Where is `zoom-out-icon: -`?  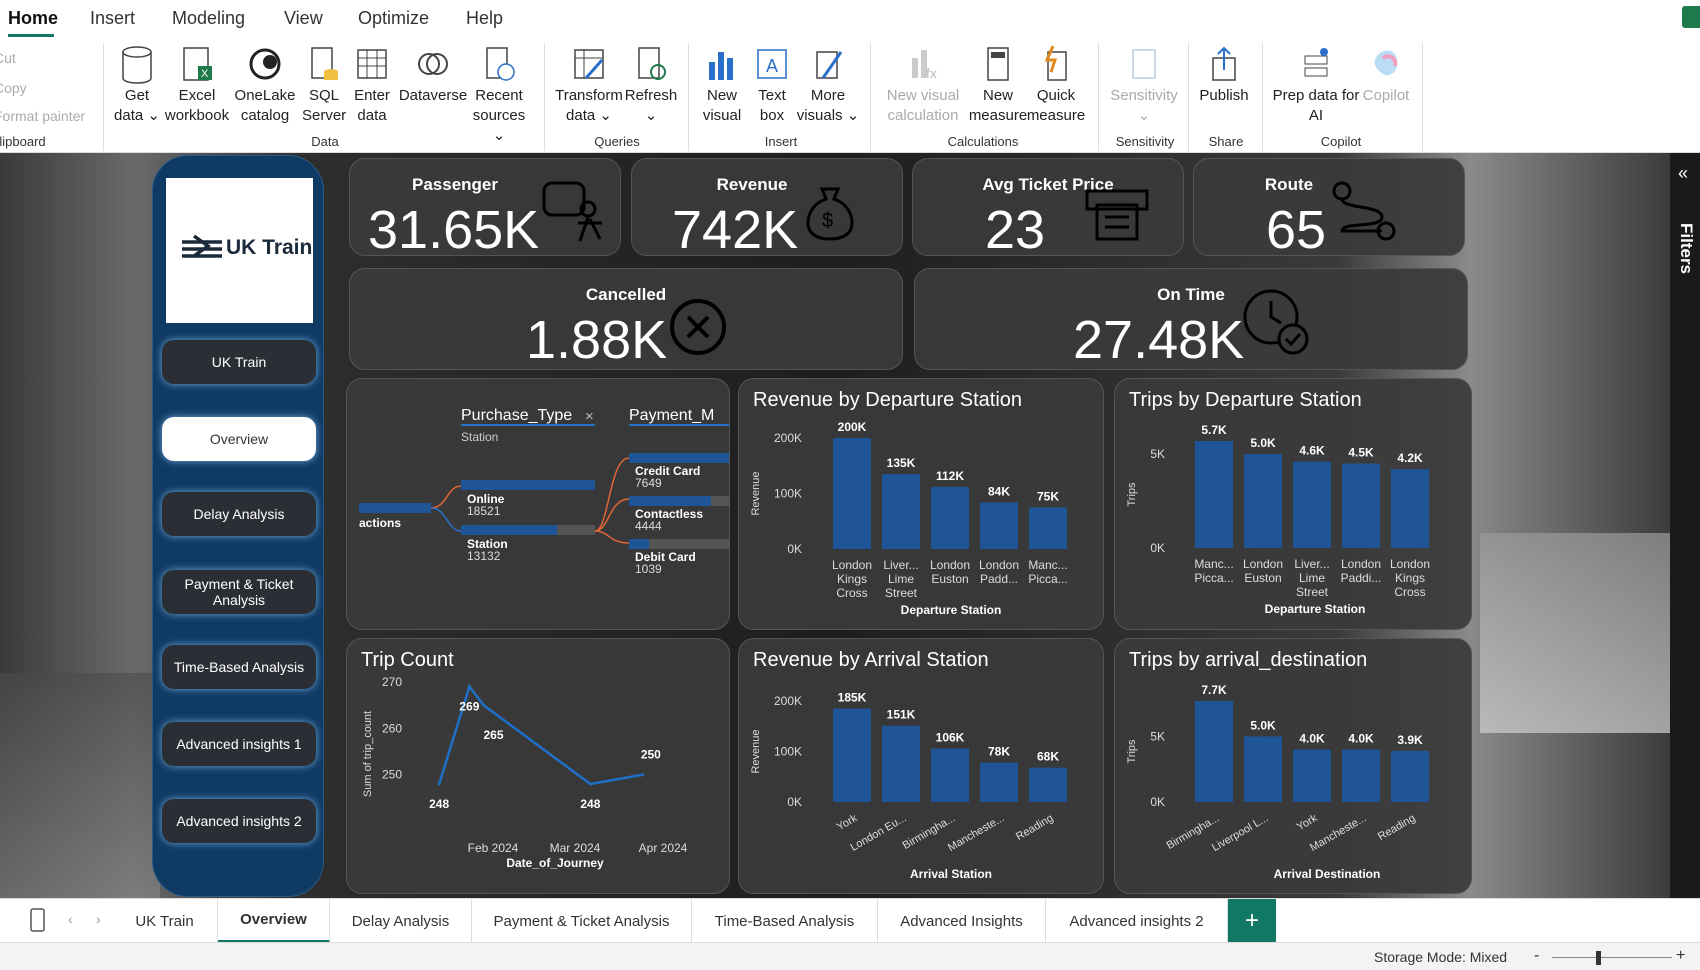 zoom-out-icon: - is located at coordinates (1537, 955).